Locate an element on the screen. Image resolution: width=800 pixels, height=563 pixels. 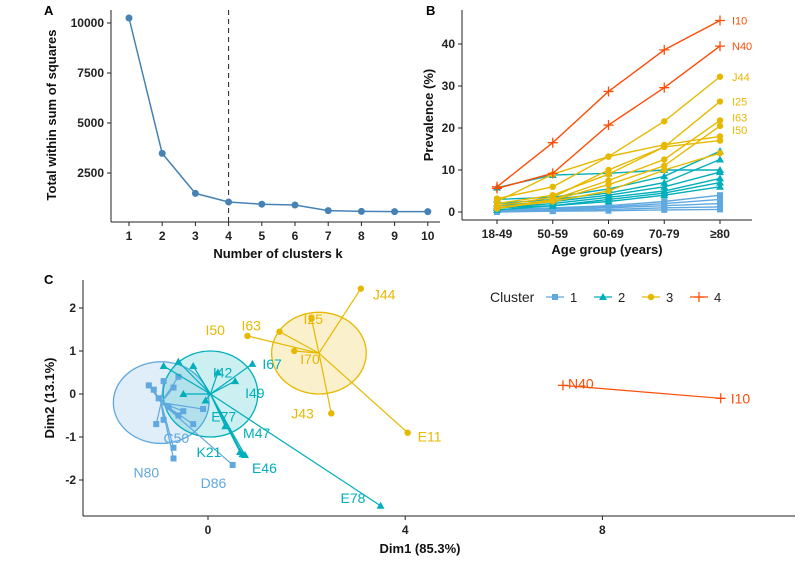
c-x-tick-label: 0 is located at coordinates (208, 530).